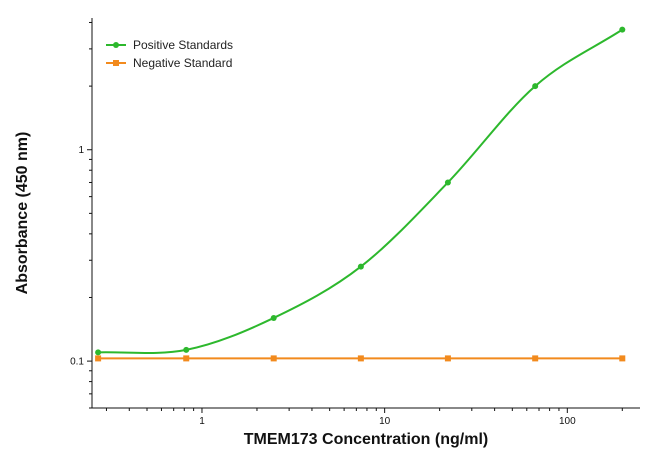 Image resolution: width=650 pixels, height=461 pixels. Describe the element at coordinates (169, 54) in the screenshot. I see `legend: Positive Standards Negative Standard` at that location.